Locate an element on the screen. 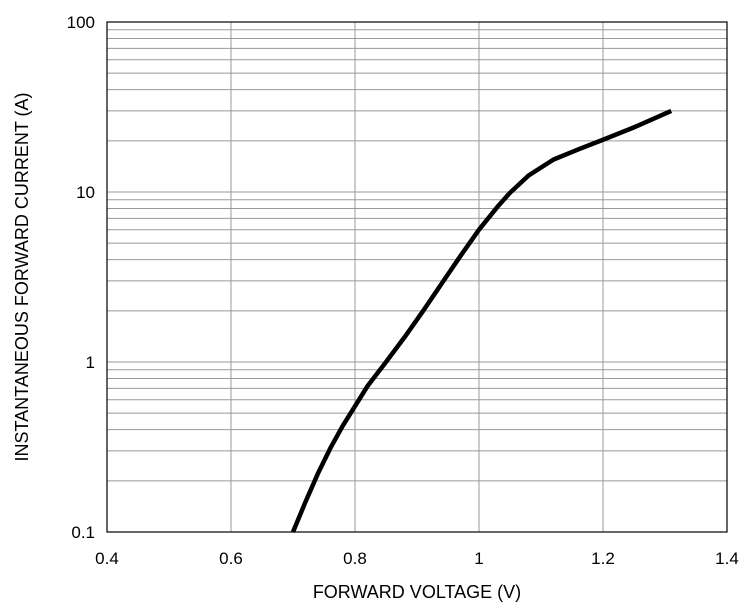 This screenshot has width=753, height=609. x-tick-label: 1.2 is located at coordinates (603, 558).